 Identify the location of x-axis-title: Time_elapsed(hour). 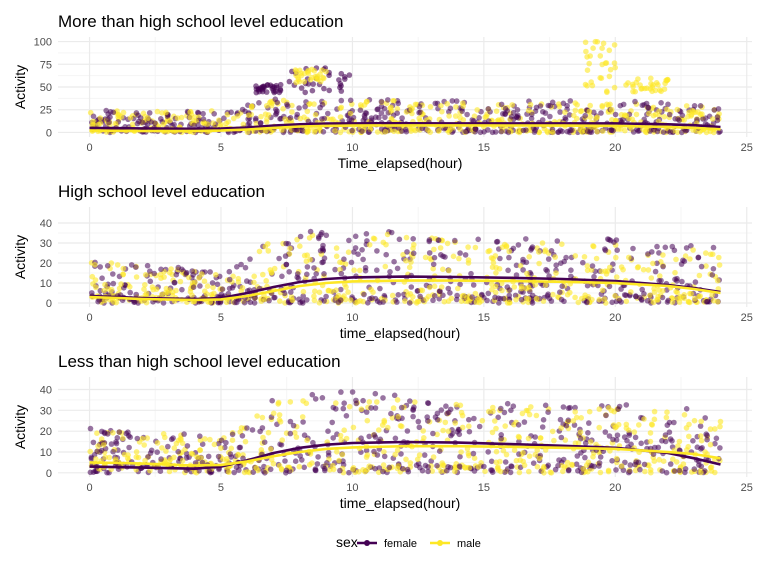
(400, 163).